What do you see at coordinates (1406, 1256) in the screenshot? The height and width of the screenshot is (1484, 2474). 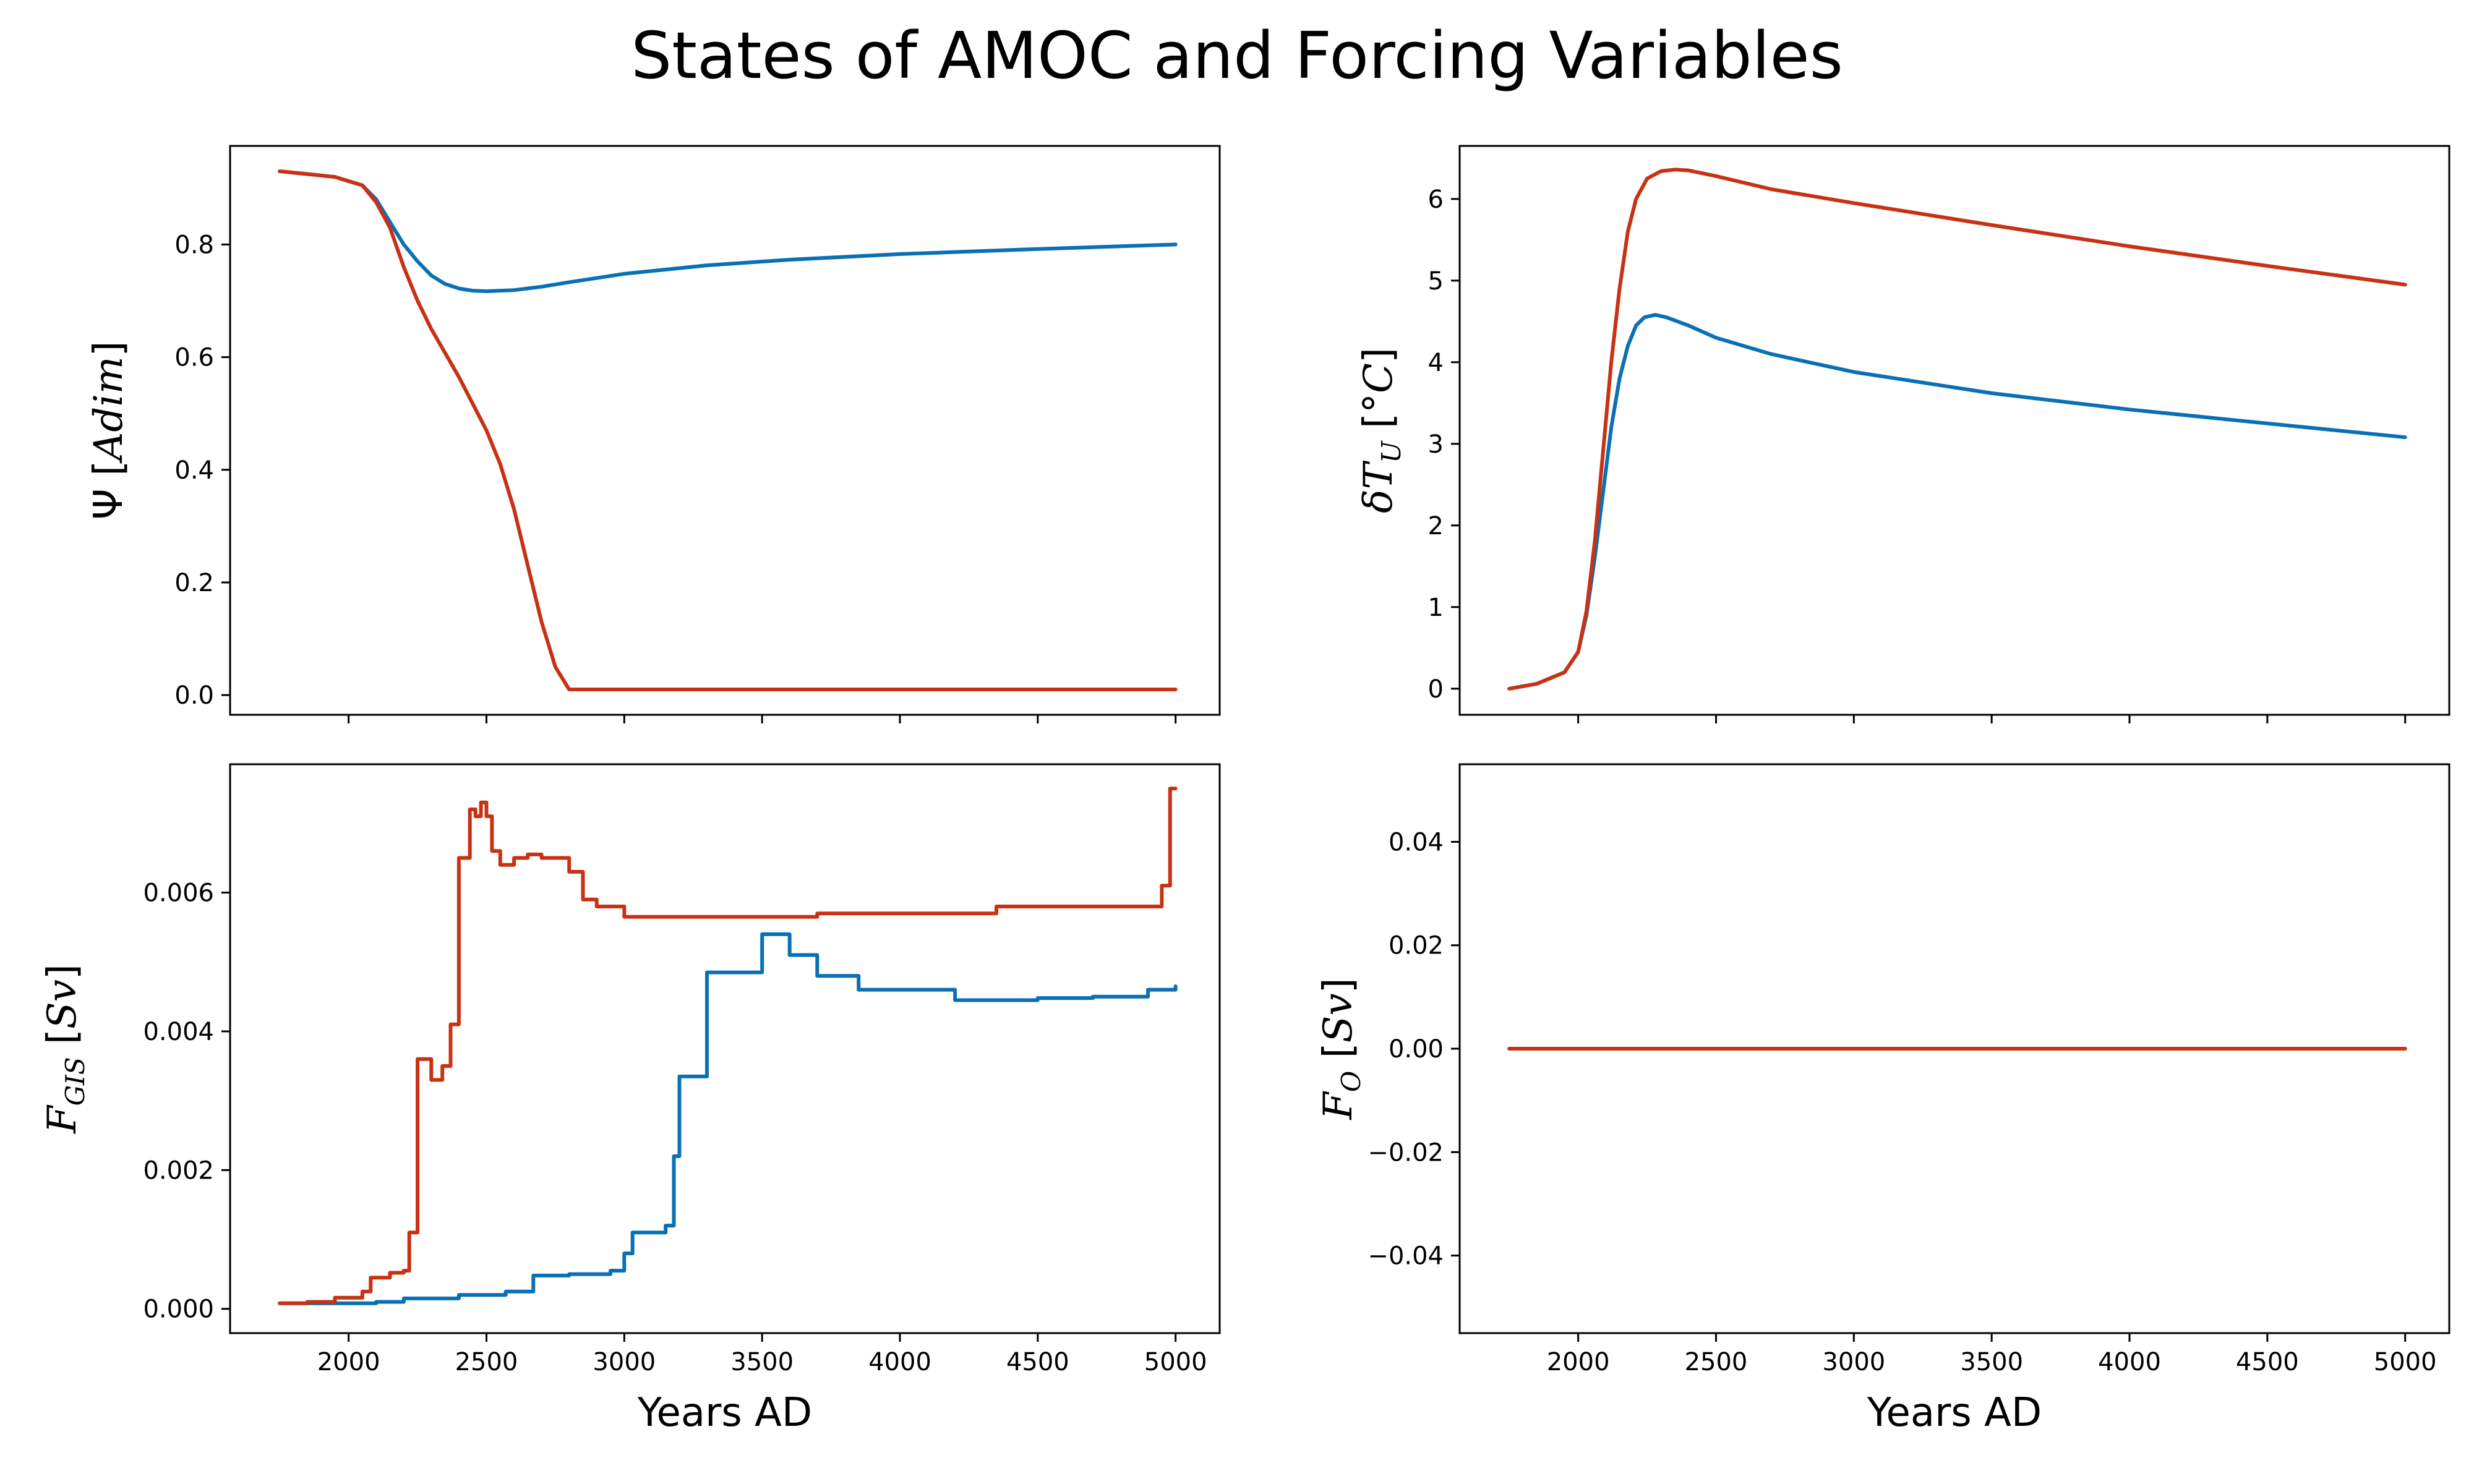 I see `fo-ytick-label: −0.04` at bounding box center [1406, 1256].